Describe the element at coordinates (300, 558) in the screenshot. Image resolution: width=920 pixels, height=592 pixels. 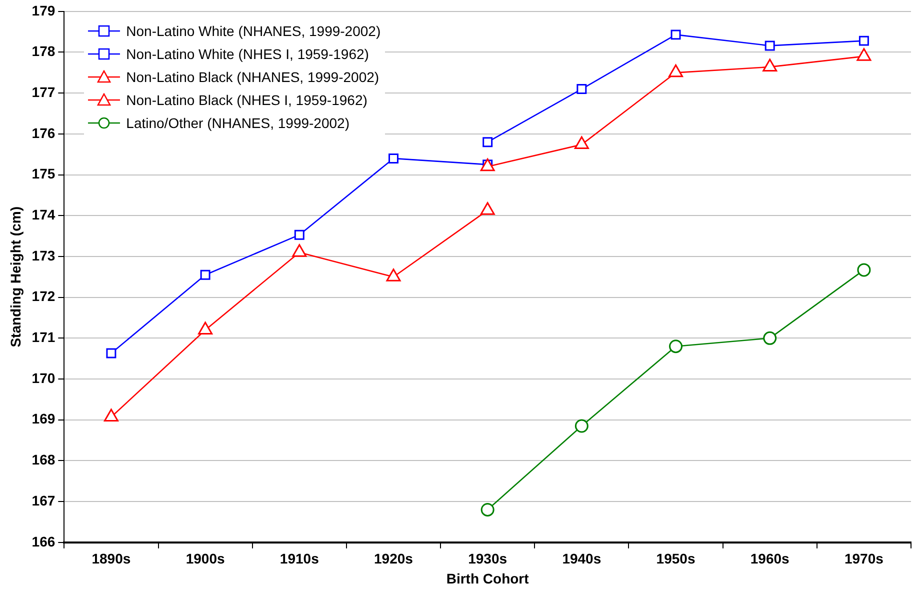
I see `x-tick-label: 1910s` at that location.